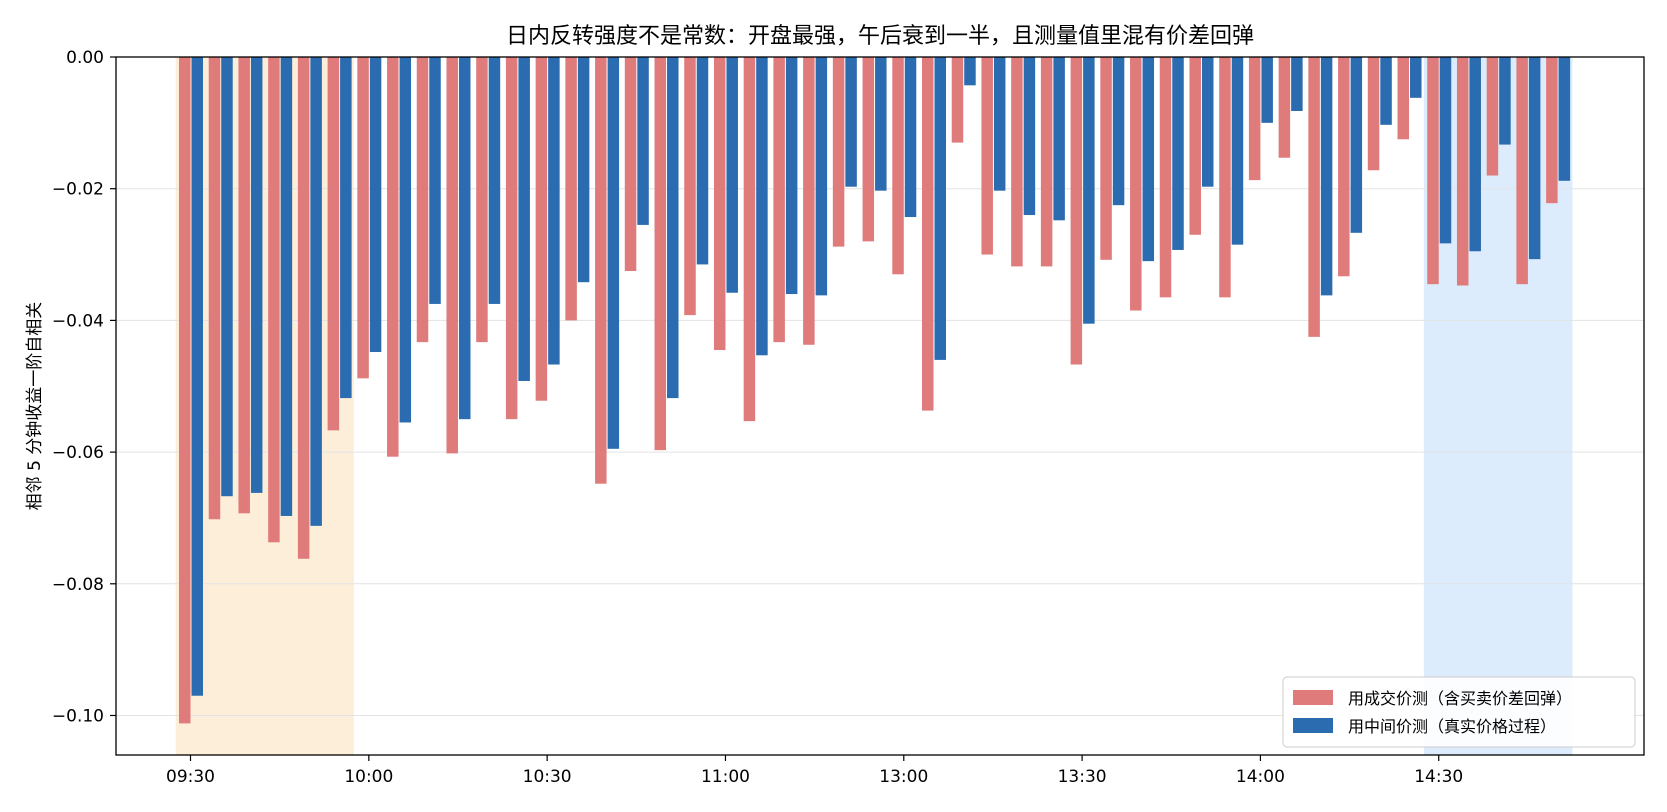  I want to click on y-tick-label: −0.04, so click(78, 321).